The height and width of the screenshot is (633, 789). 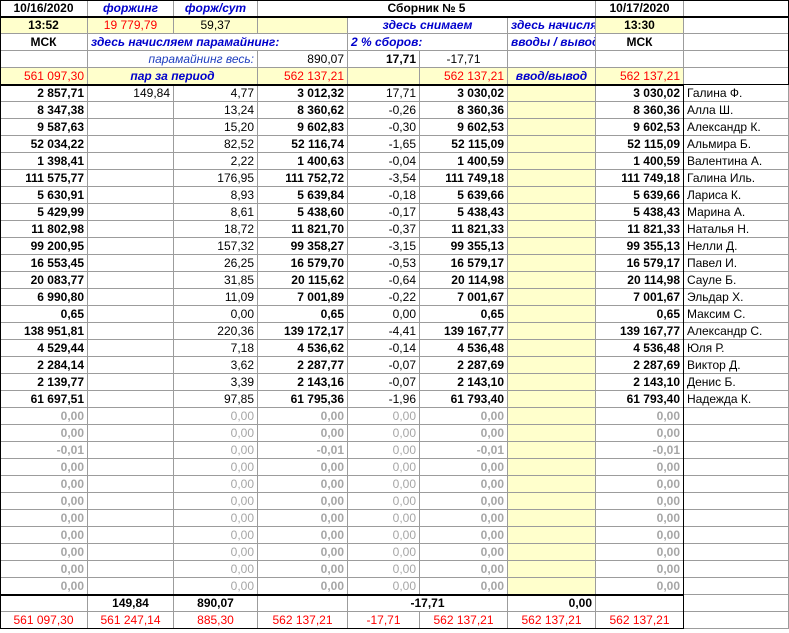 I want to click on row-19-subtotal: 61 795,36, so click(x=303, y=399).